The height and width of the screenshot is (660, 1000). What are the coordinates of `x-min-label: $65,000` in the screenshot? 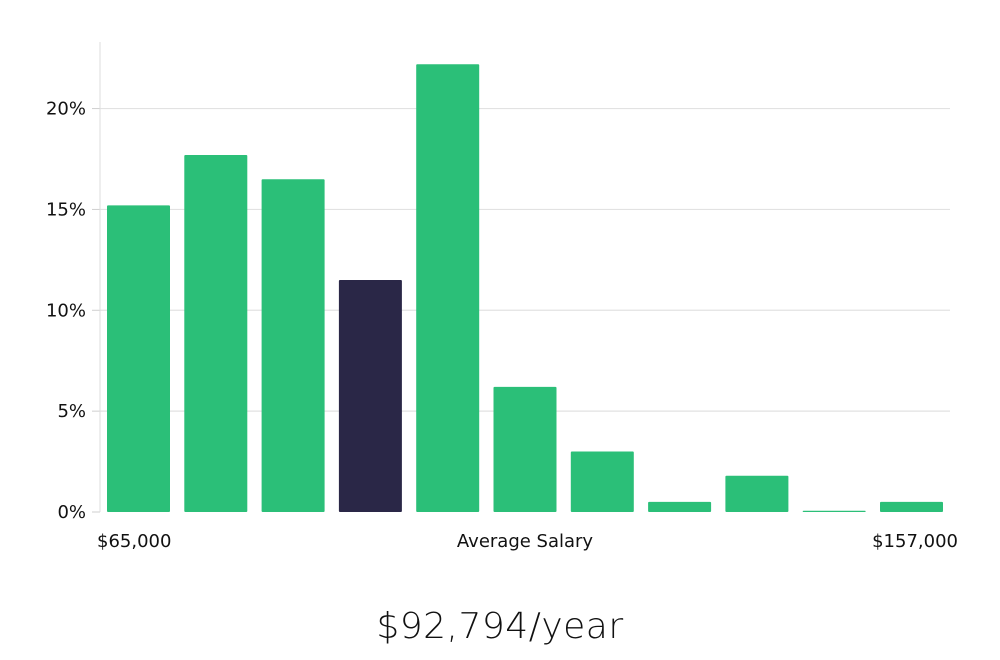 It's located at (134, 541).